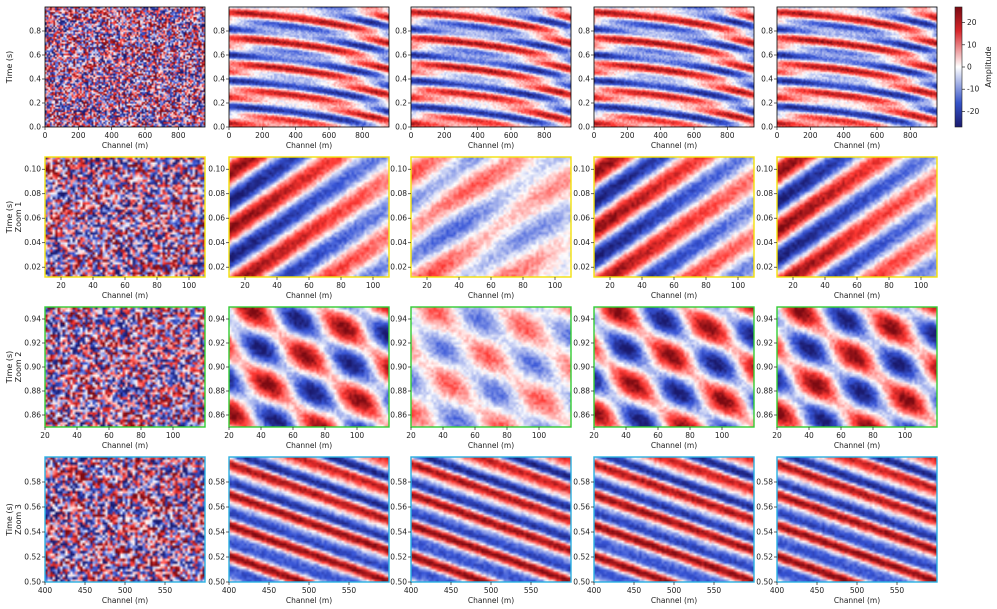  I want to click on y-tick-label: 0.04, so click(32, 242).